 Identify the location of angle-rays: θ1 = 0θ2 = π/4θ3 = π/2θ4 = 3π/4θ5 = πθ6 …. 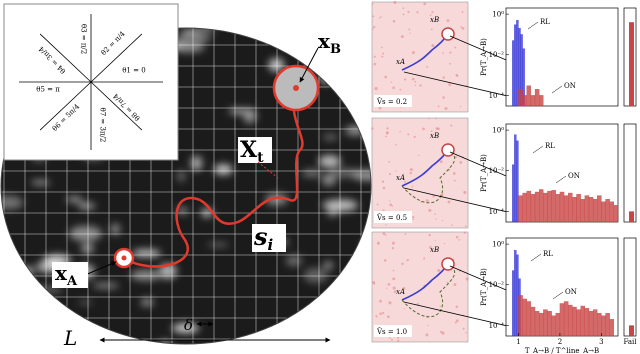
(91, 82).